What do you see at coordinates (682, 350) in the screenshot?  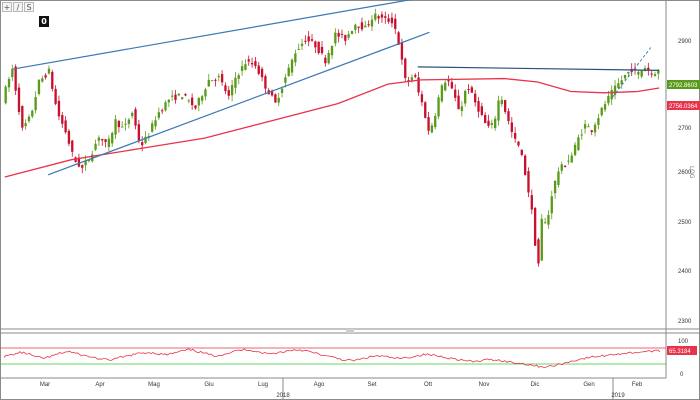 I see `rsi-value-tag` at bounding box center [682, 350].